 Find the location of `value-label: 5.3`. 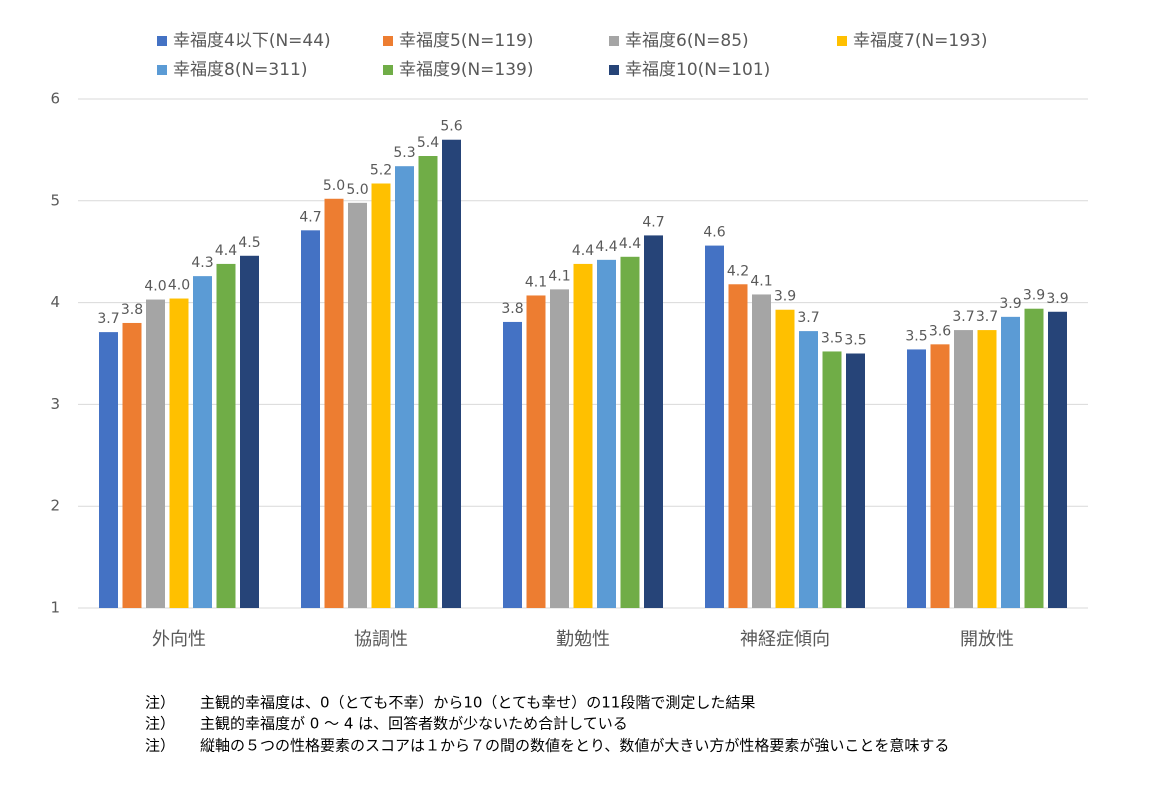

value-label: 5.3 is located at coordinates (404, 153).